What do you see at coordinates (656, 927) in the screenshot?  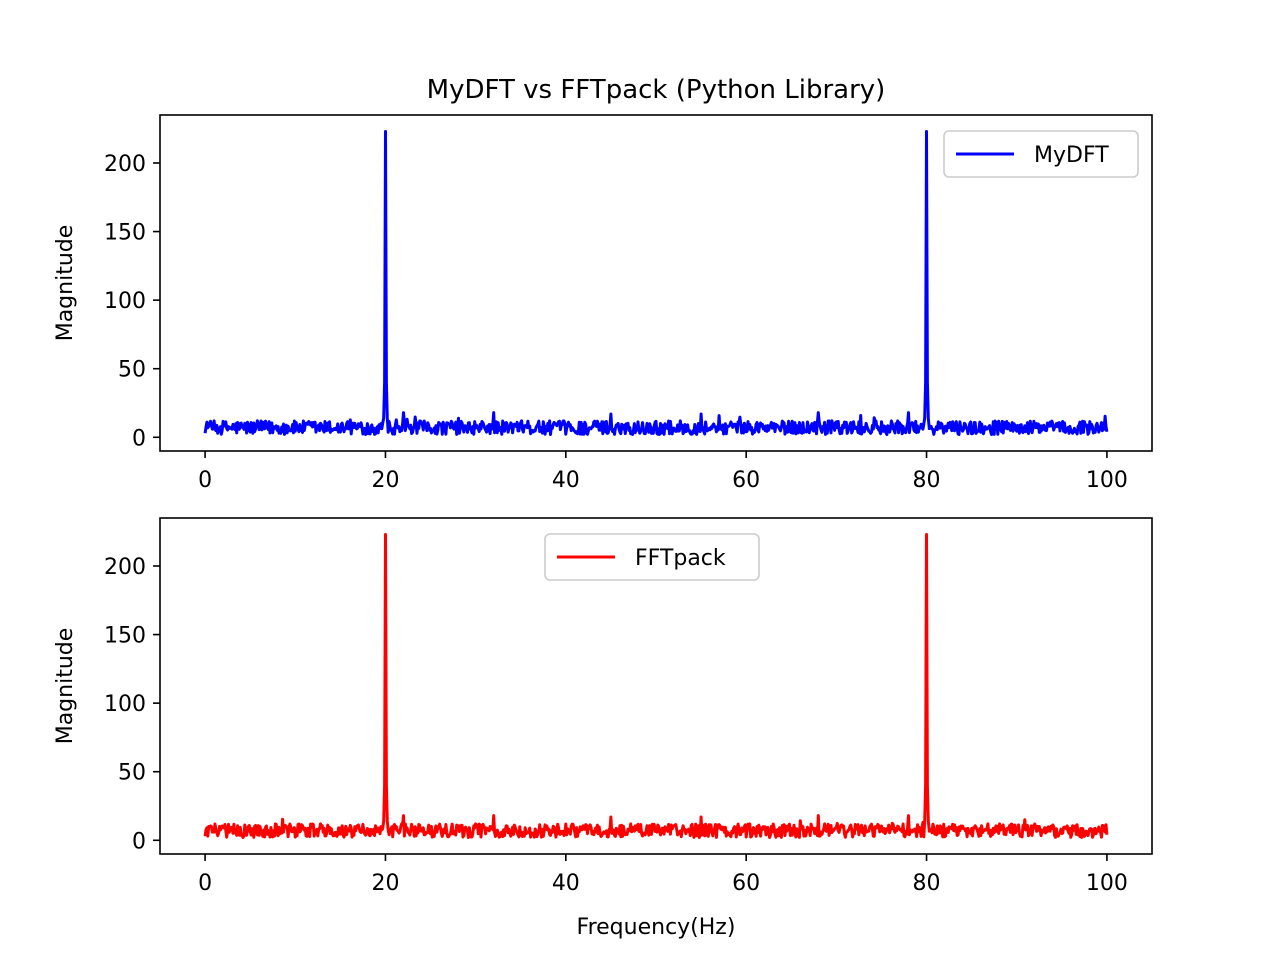 I see `x-axis-label: Frequency(Hz)` at bounding box center [656, 927].